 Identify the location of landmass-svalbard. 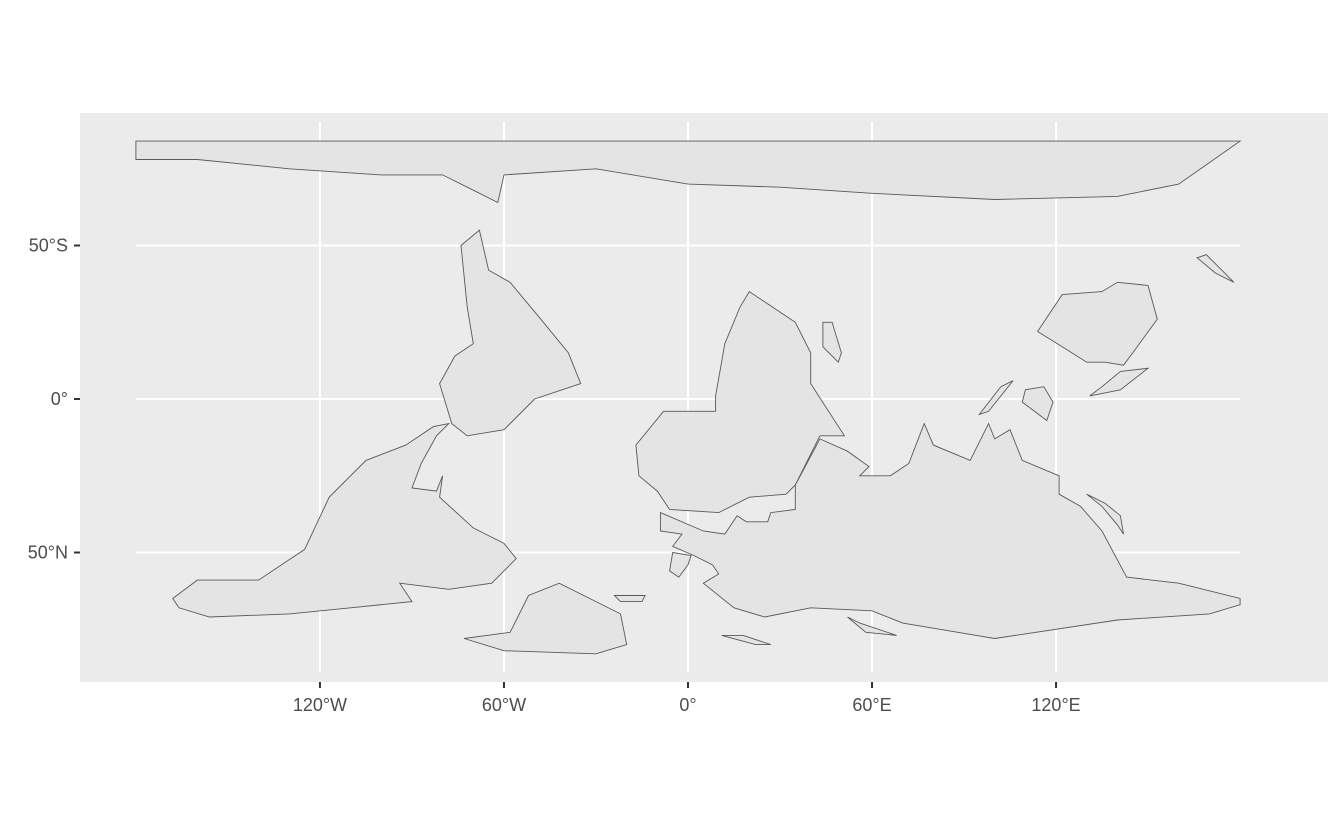
(746, 640).